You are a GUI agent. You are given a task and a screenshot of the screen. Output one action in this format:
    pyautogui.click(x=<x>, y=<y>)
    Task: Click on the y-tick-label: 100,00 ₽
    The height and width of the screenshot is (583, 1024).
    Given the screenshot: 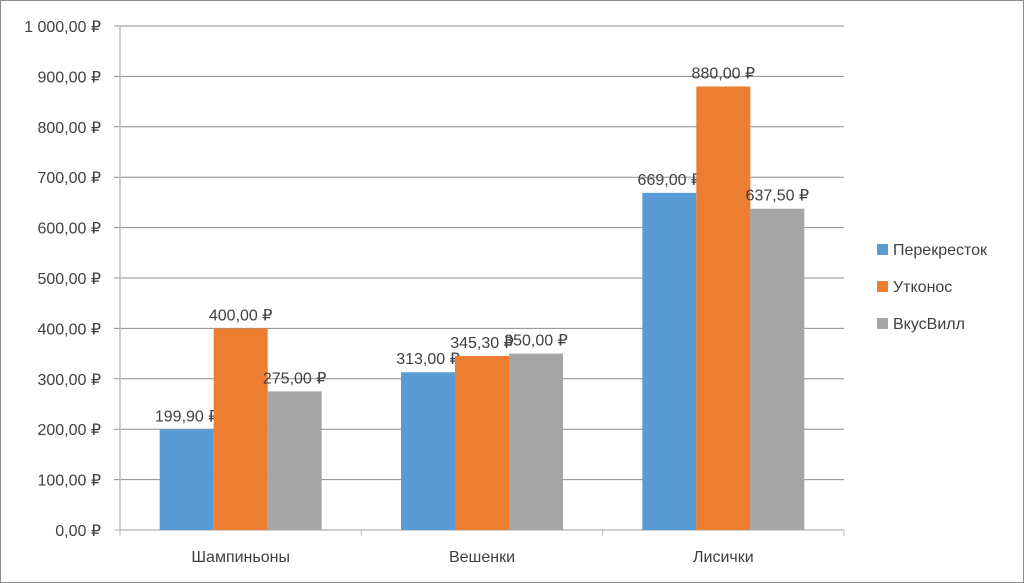 What is the action you would take?
    pyautogui.click(x=69, y=481)
    